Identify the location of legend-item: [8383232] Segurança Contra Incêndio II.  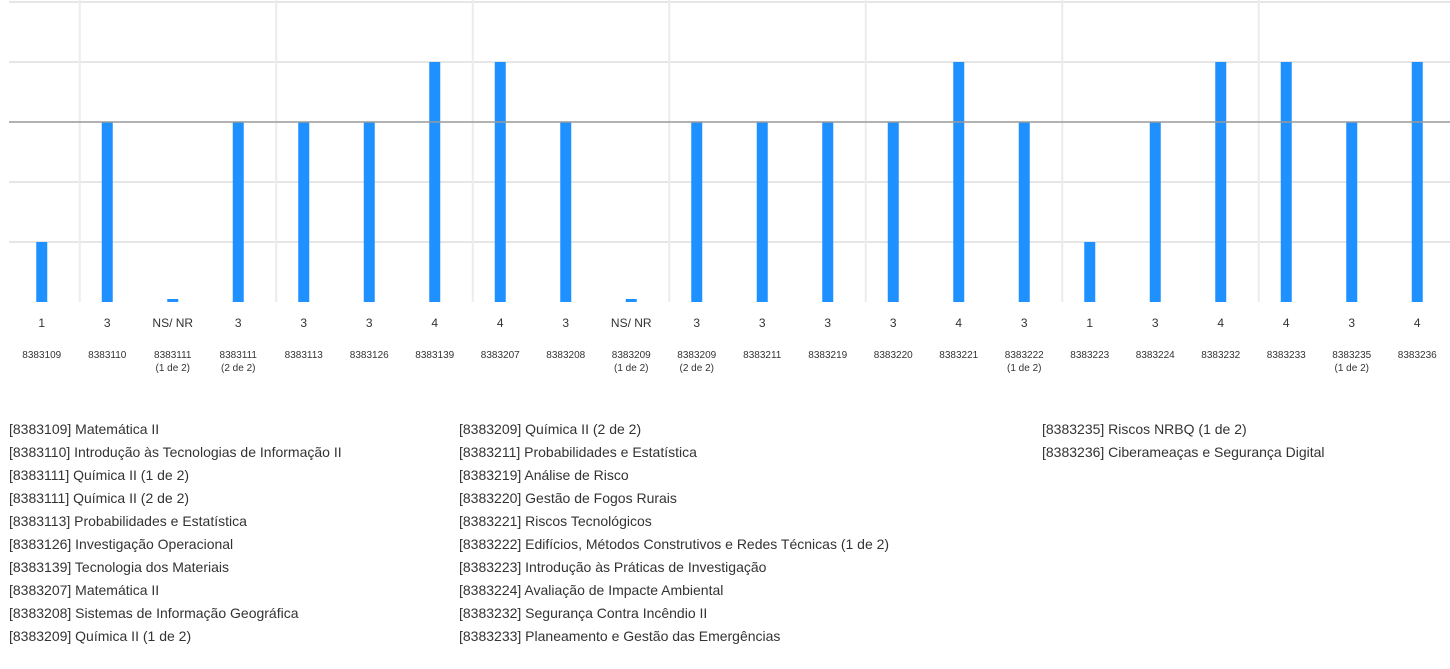
(583, 613).